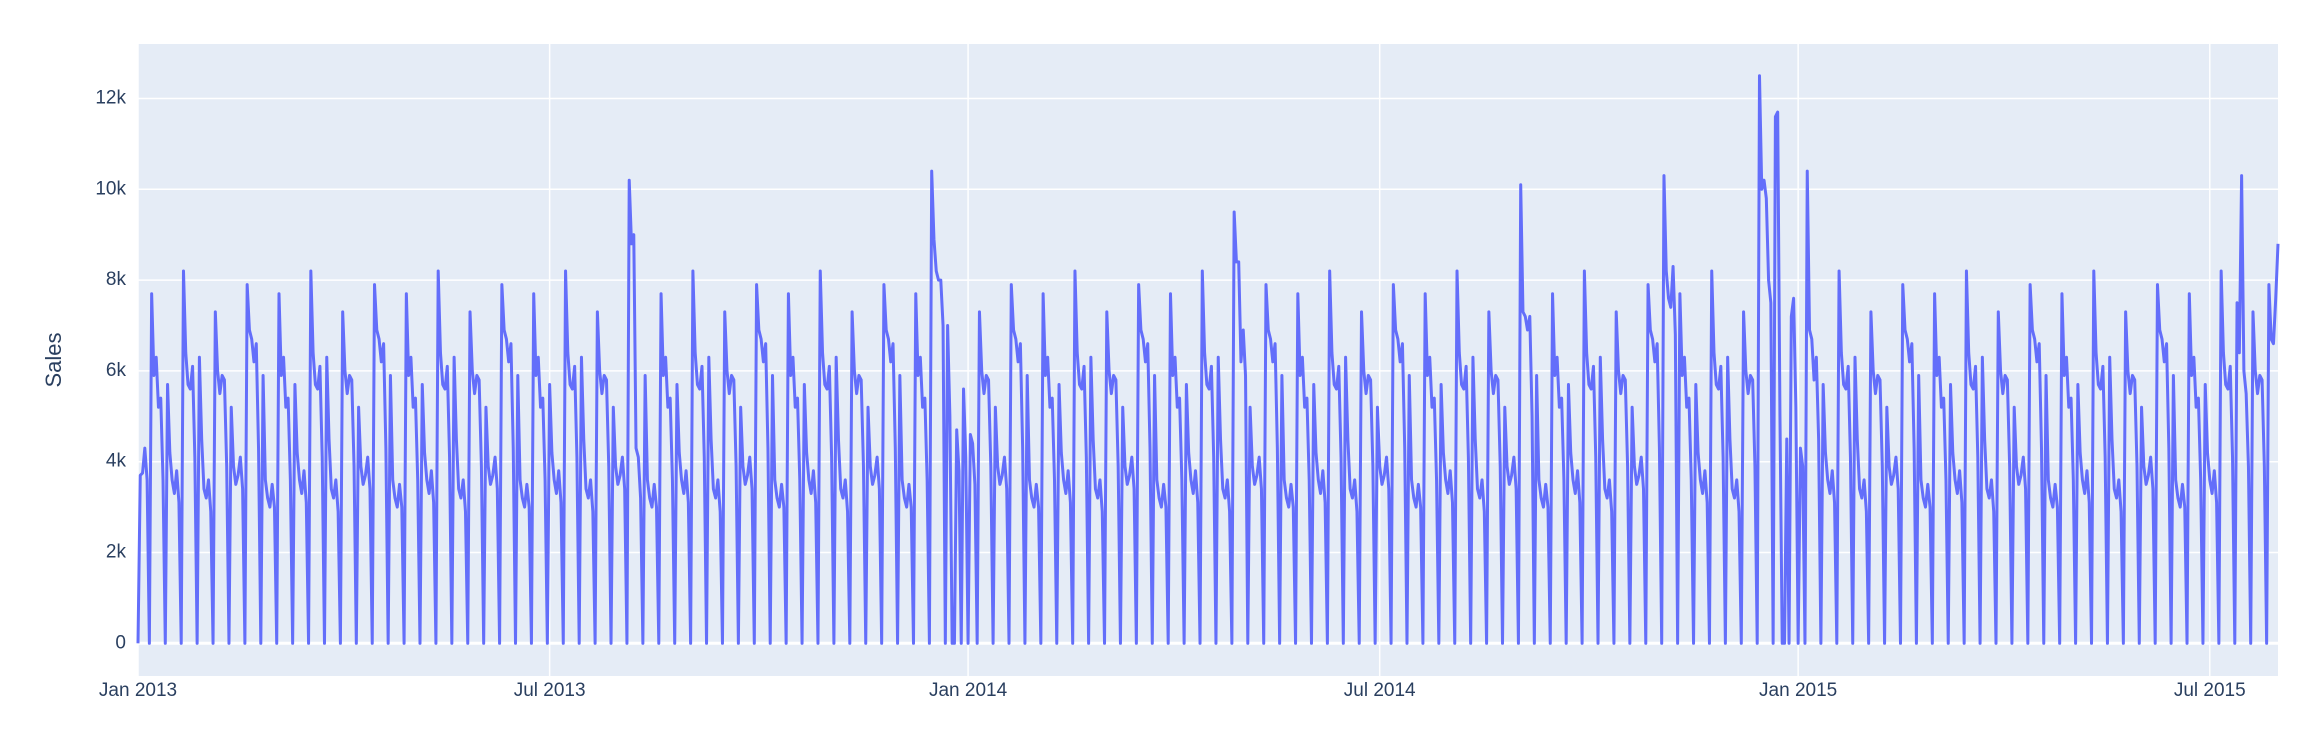 The height and width of the screenshot is (740, 2319). I want to click on y-tick-label: 6k, so click(116, 370).